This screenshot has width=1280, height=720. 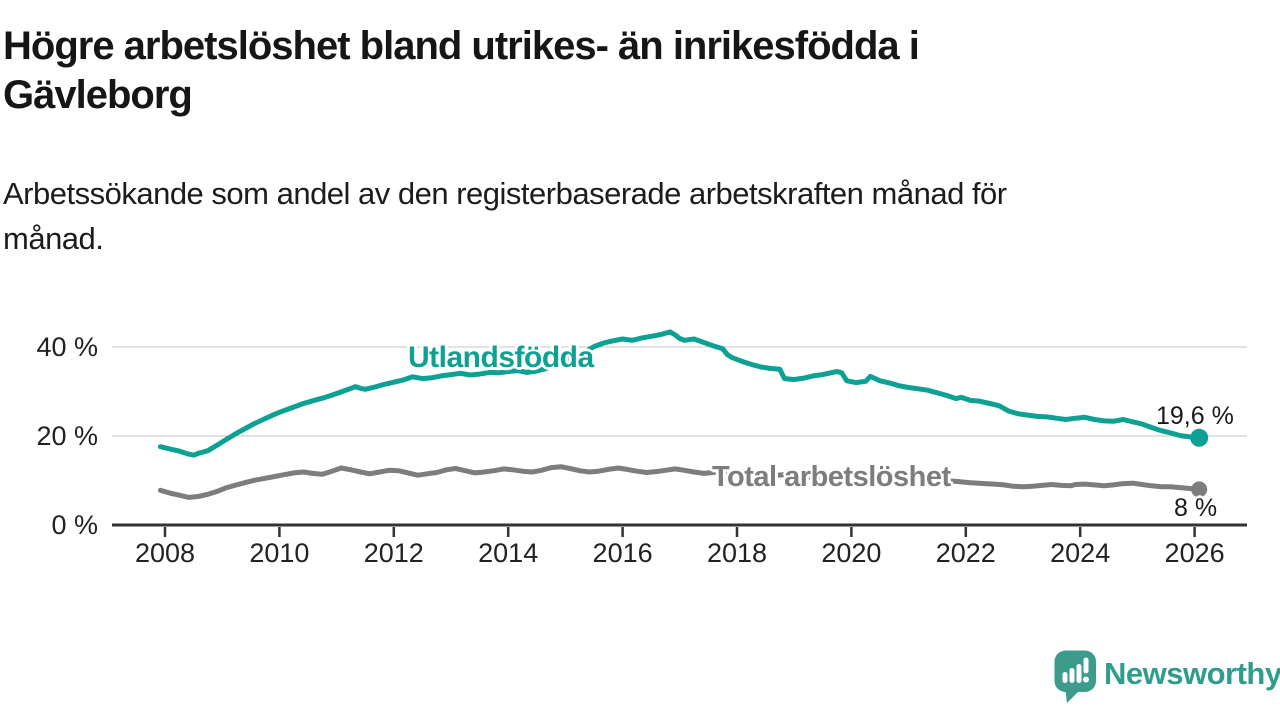 I want to click on x-tick-label: 2014, so click(x=508, y=553).